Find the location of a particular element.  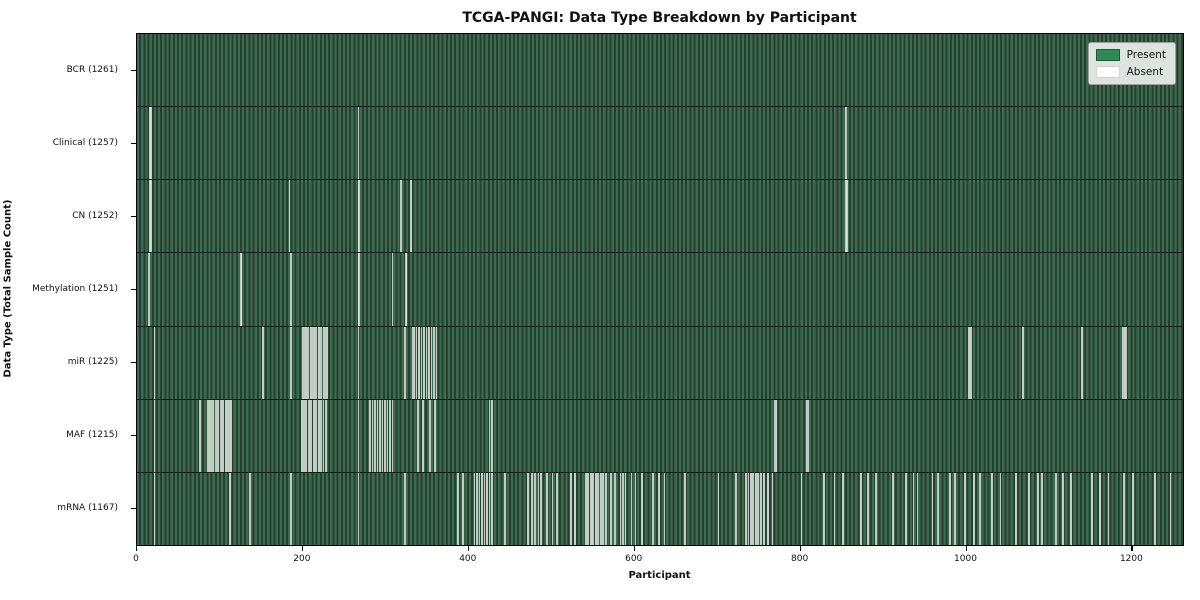

legend-label: Present is located at coordinates (1146, 55).